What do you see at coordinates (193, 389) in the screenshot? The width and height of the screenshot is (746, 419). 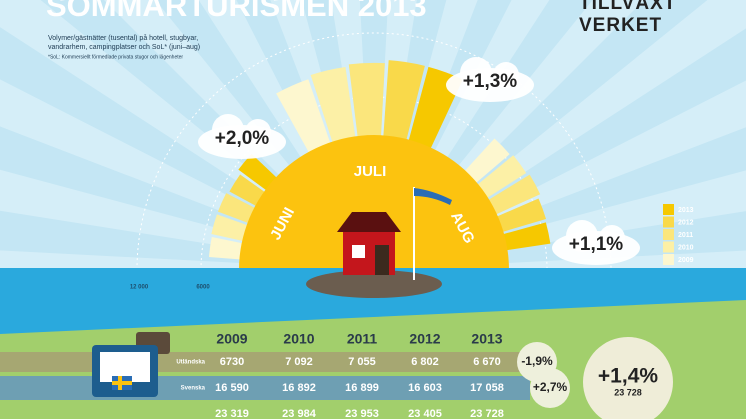 I see `row-label: Svenska` at bounding box center [193, 389].